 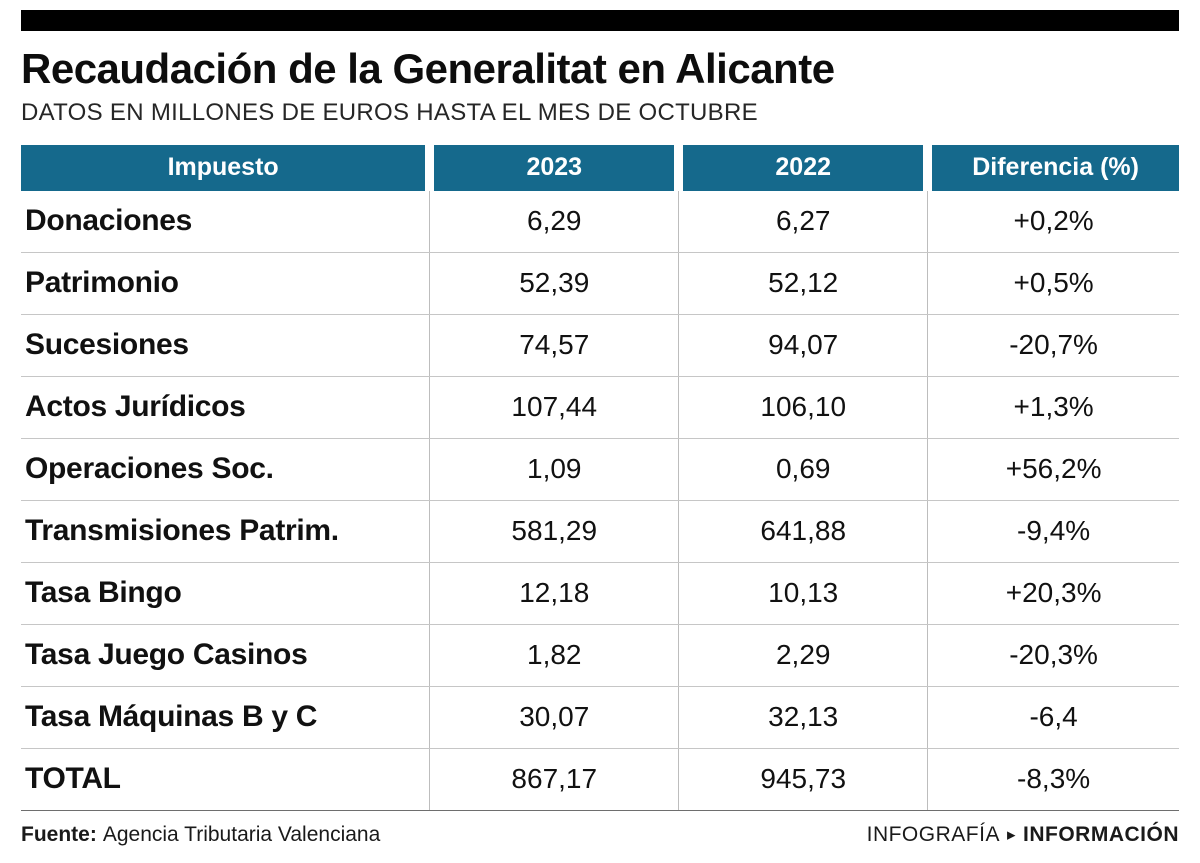 What do you see at coordinates (554, 594) in the screenshot?
I see `value-2023-cell: 12,18` at bounding box center [554, 594].